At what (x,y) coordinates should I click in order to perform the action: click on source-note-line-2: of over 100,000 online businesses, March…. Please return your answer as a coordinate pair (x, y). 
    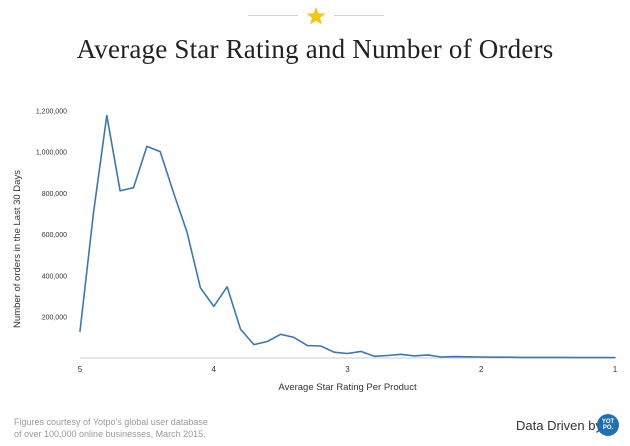
    Looking at the image, I should click on (110, 434).